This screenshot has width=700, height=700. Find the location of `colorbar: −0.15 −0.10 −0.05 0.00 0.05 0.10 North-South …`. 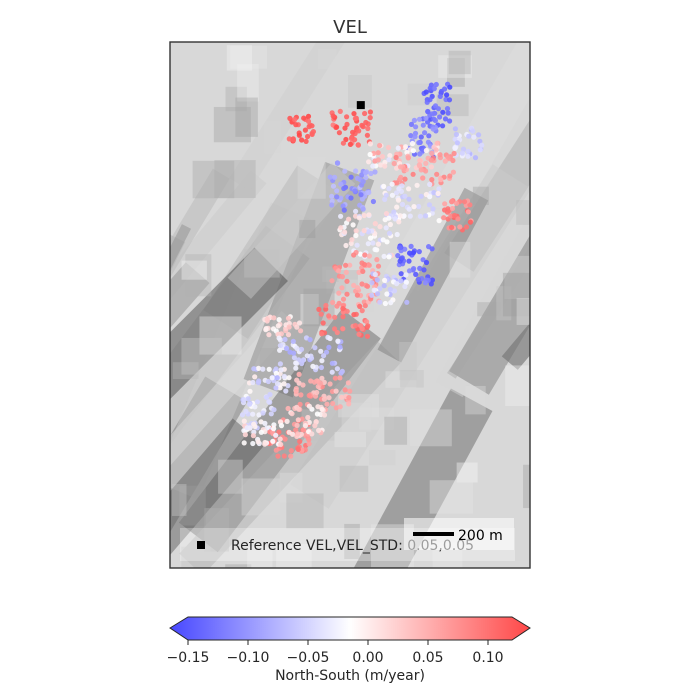

colorbar: −0.15 −0.10 −0.05 0.00 0.05 0.10 North-South … is located at coordinates (349, 650).